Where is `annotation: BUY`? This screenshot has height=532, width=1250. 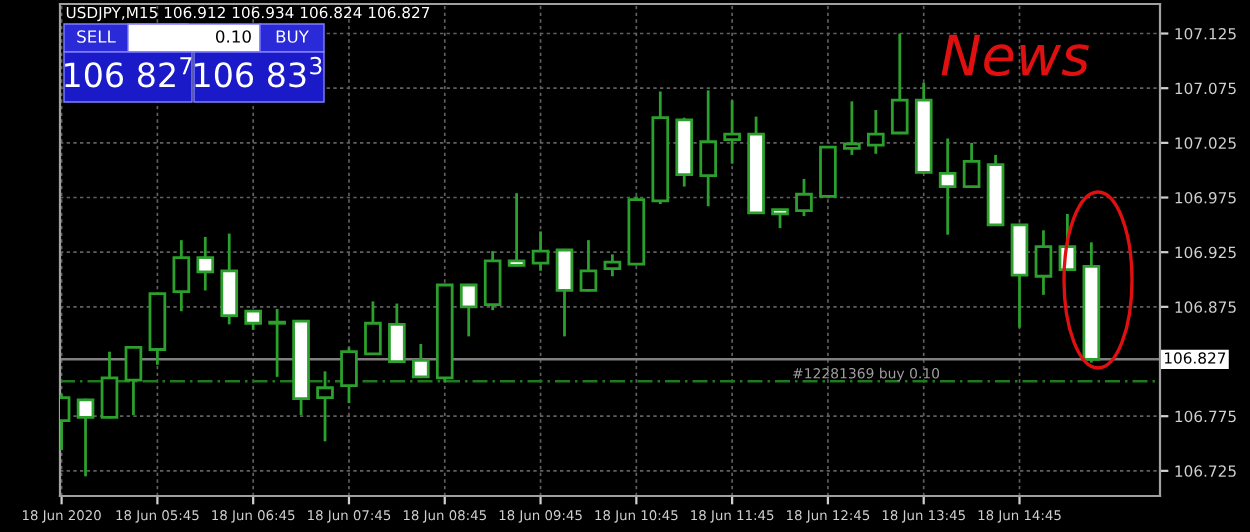 annotation: BUY is located at coordinates (292, 36).